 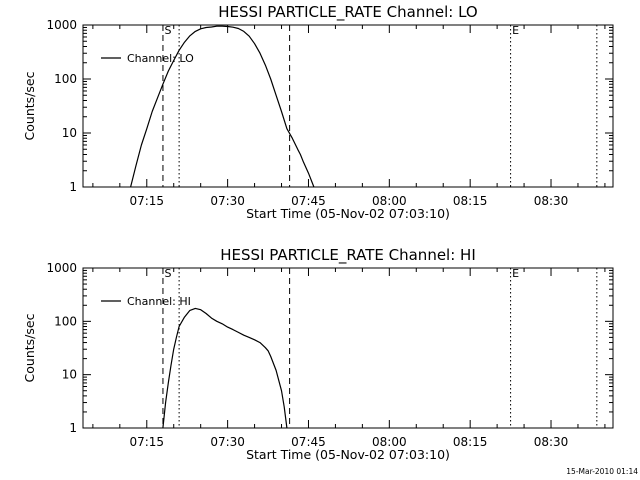 I want to click on chart-title: HESSI PARTICLE_RATE Channel: HI, so click(x=348, y=255).